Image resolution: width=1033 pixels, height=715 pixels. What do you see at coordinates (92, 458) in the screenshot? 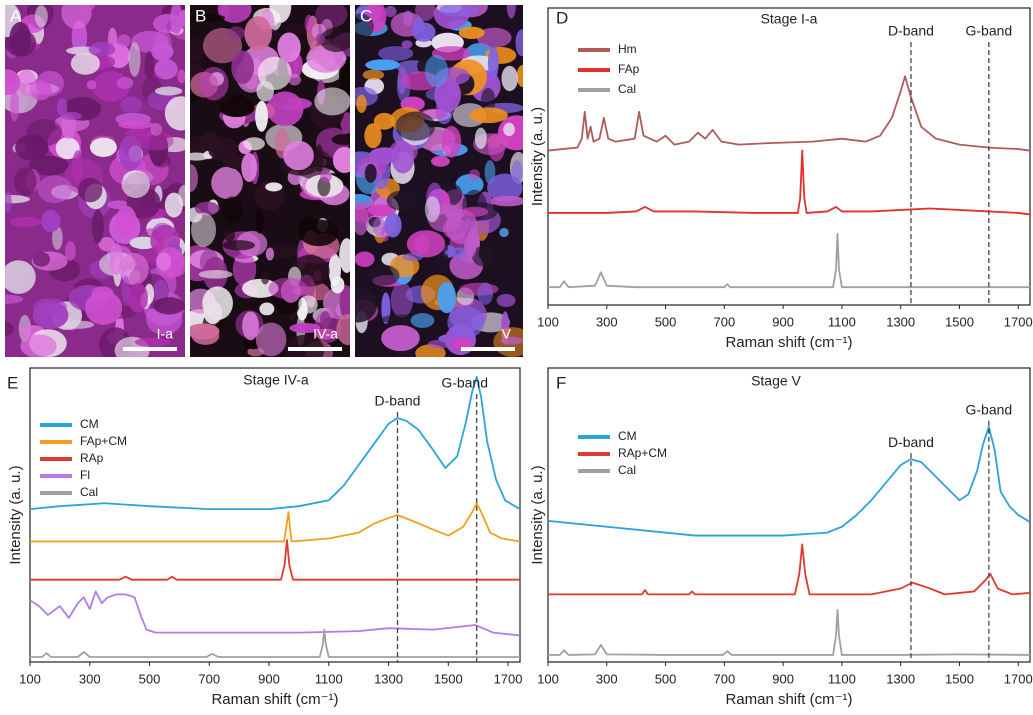
I see `legend-label: RAp` at bounding box center [92, 458].